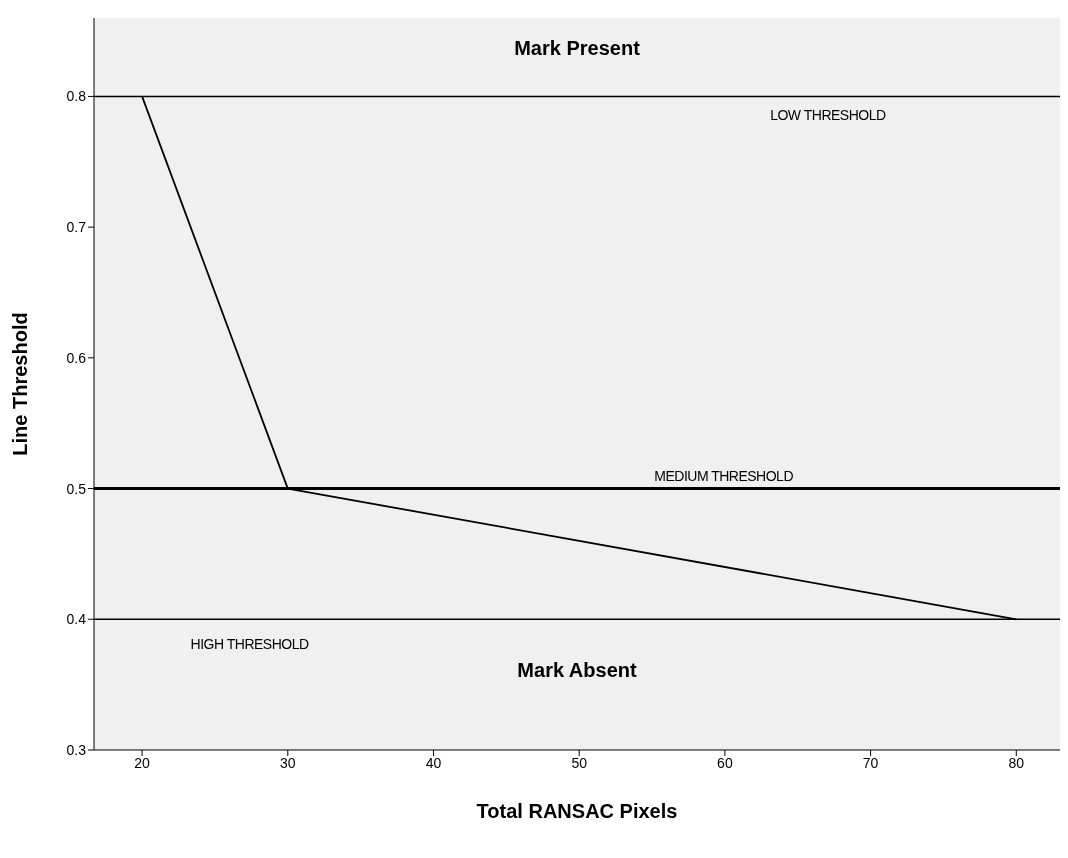  What do you see at coordinates (76, 619) in the screenshot?
I see `y-tick-label: 0.4` at bounding box center [76, 619].